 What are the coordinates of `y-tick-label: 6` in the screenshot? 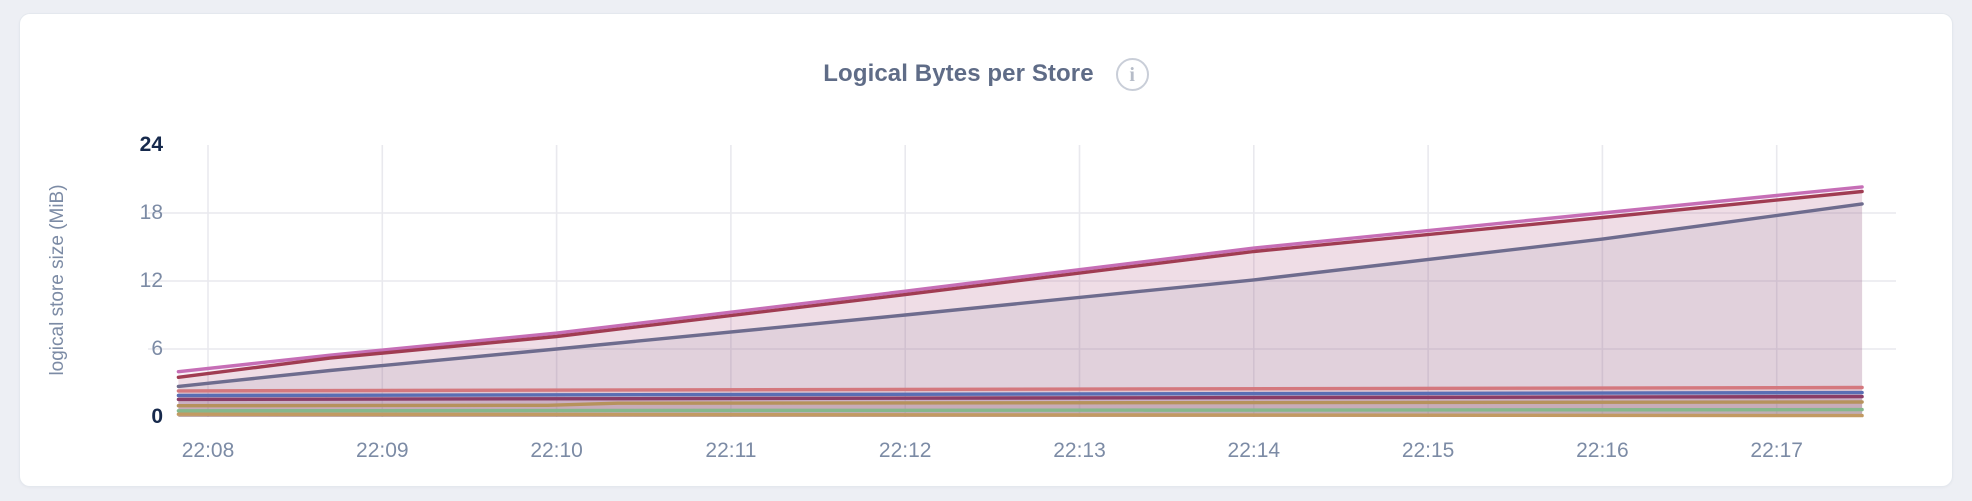 It's located at (157, 348).